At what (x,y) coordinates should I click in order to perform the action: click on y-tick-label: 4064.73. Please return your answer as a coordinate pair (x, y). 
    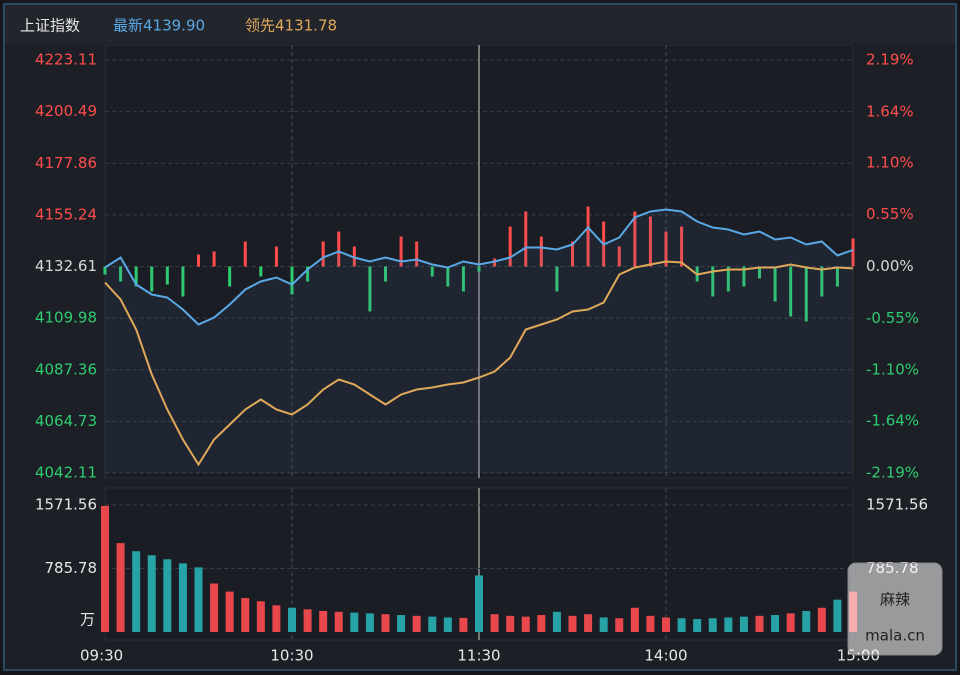
    Looking at the image, I should click on (66, 421).